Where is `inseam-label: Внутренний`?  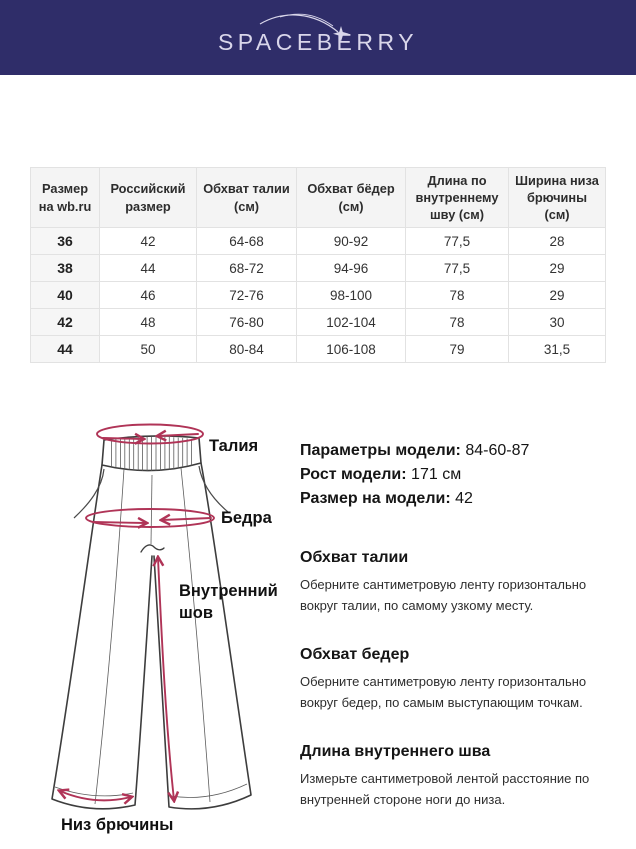 inseam-label: Внутренний is located at coordinates (228, 591).